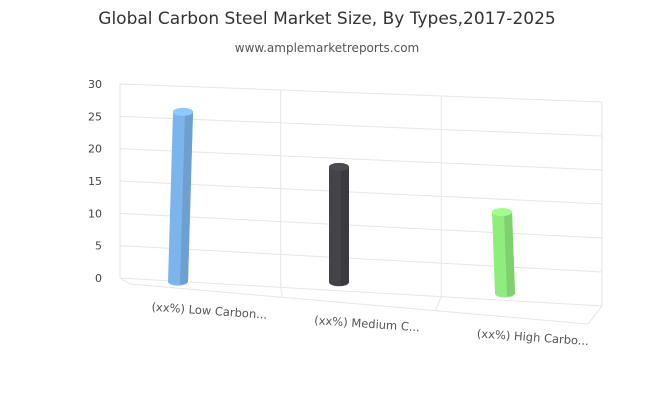 The height and width of the screenshot is (400, 660). I want to click on y-tick-label: 15, so click(95, 181).